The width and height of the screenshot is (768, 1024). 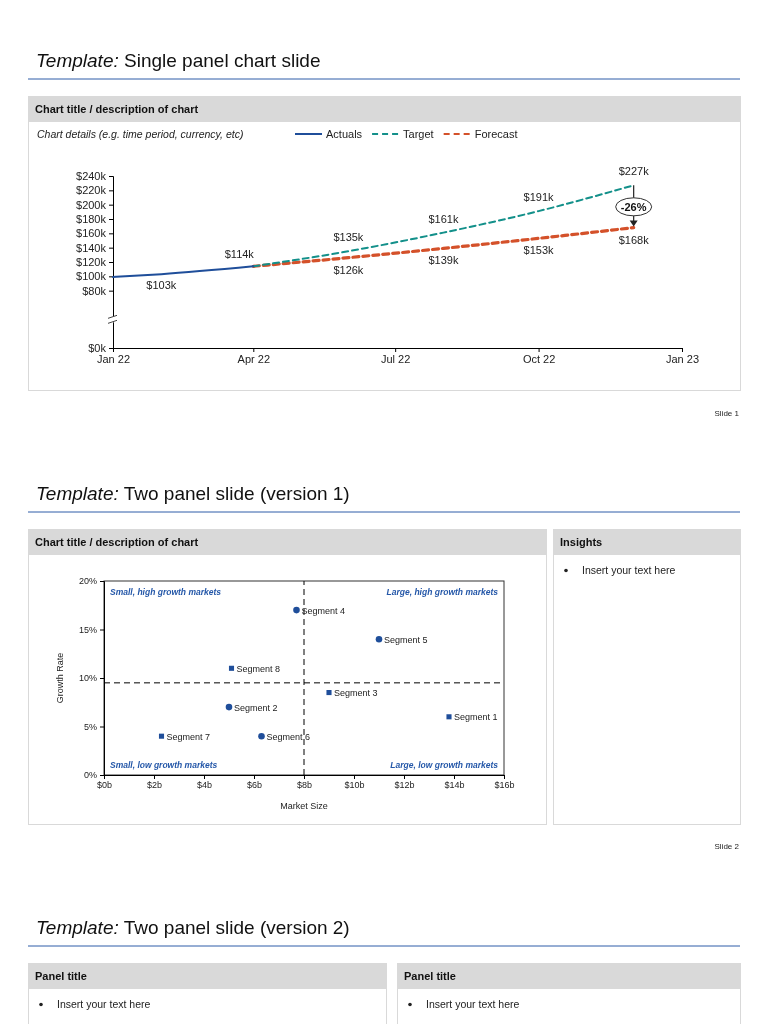 What do you see at coordinates (348, 237) in the screenshot?
I see `data-label: $135k` at bounding box center [348, 237].